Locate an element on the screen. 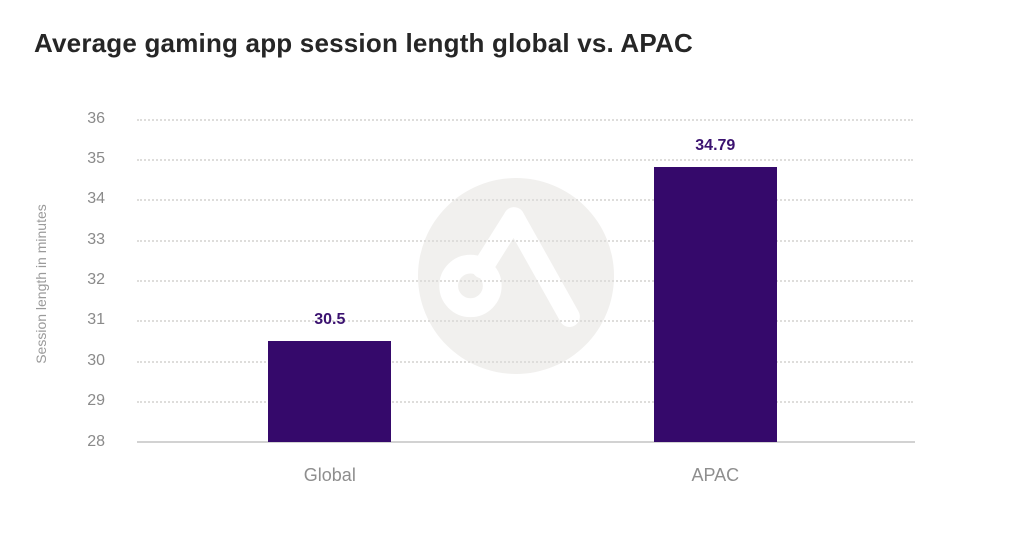  bar-value-label-apac: 34.79 is located at coordinates (715, 146).